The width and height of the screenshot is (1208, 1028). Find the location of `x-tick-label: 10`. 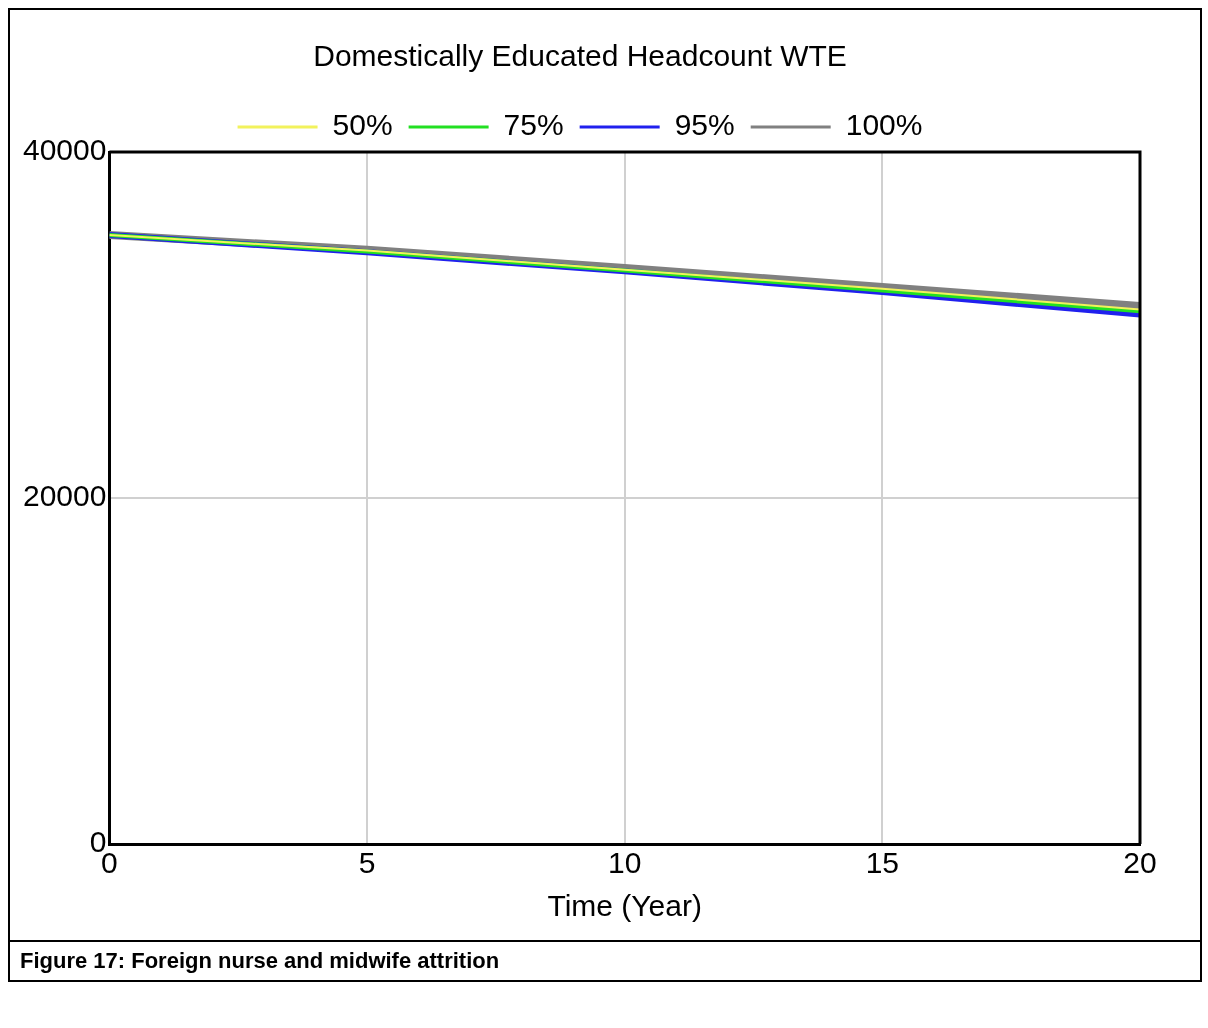

x-tick-label: 10 is located at coordinates (625, 863).